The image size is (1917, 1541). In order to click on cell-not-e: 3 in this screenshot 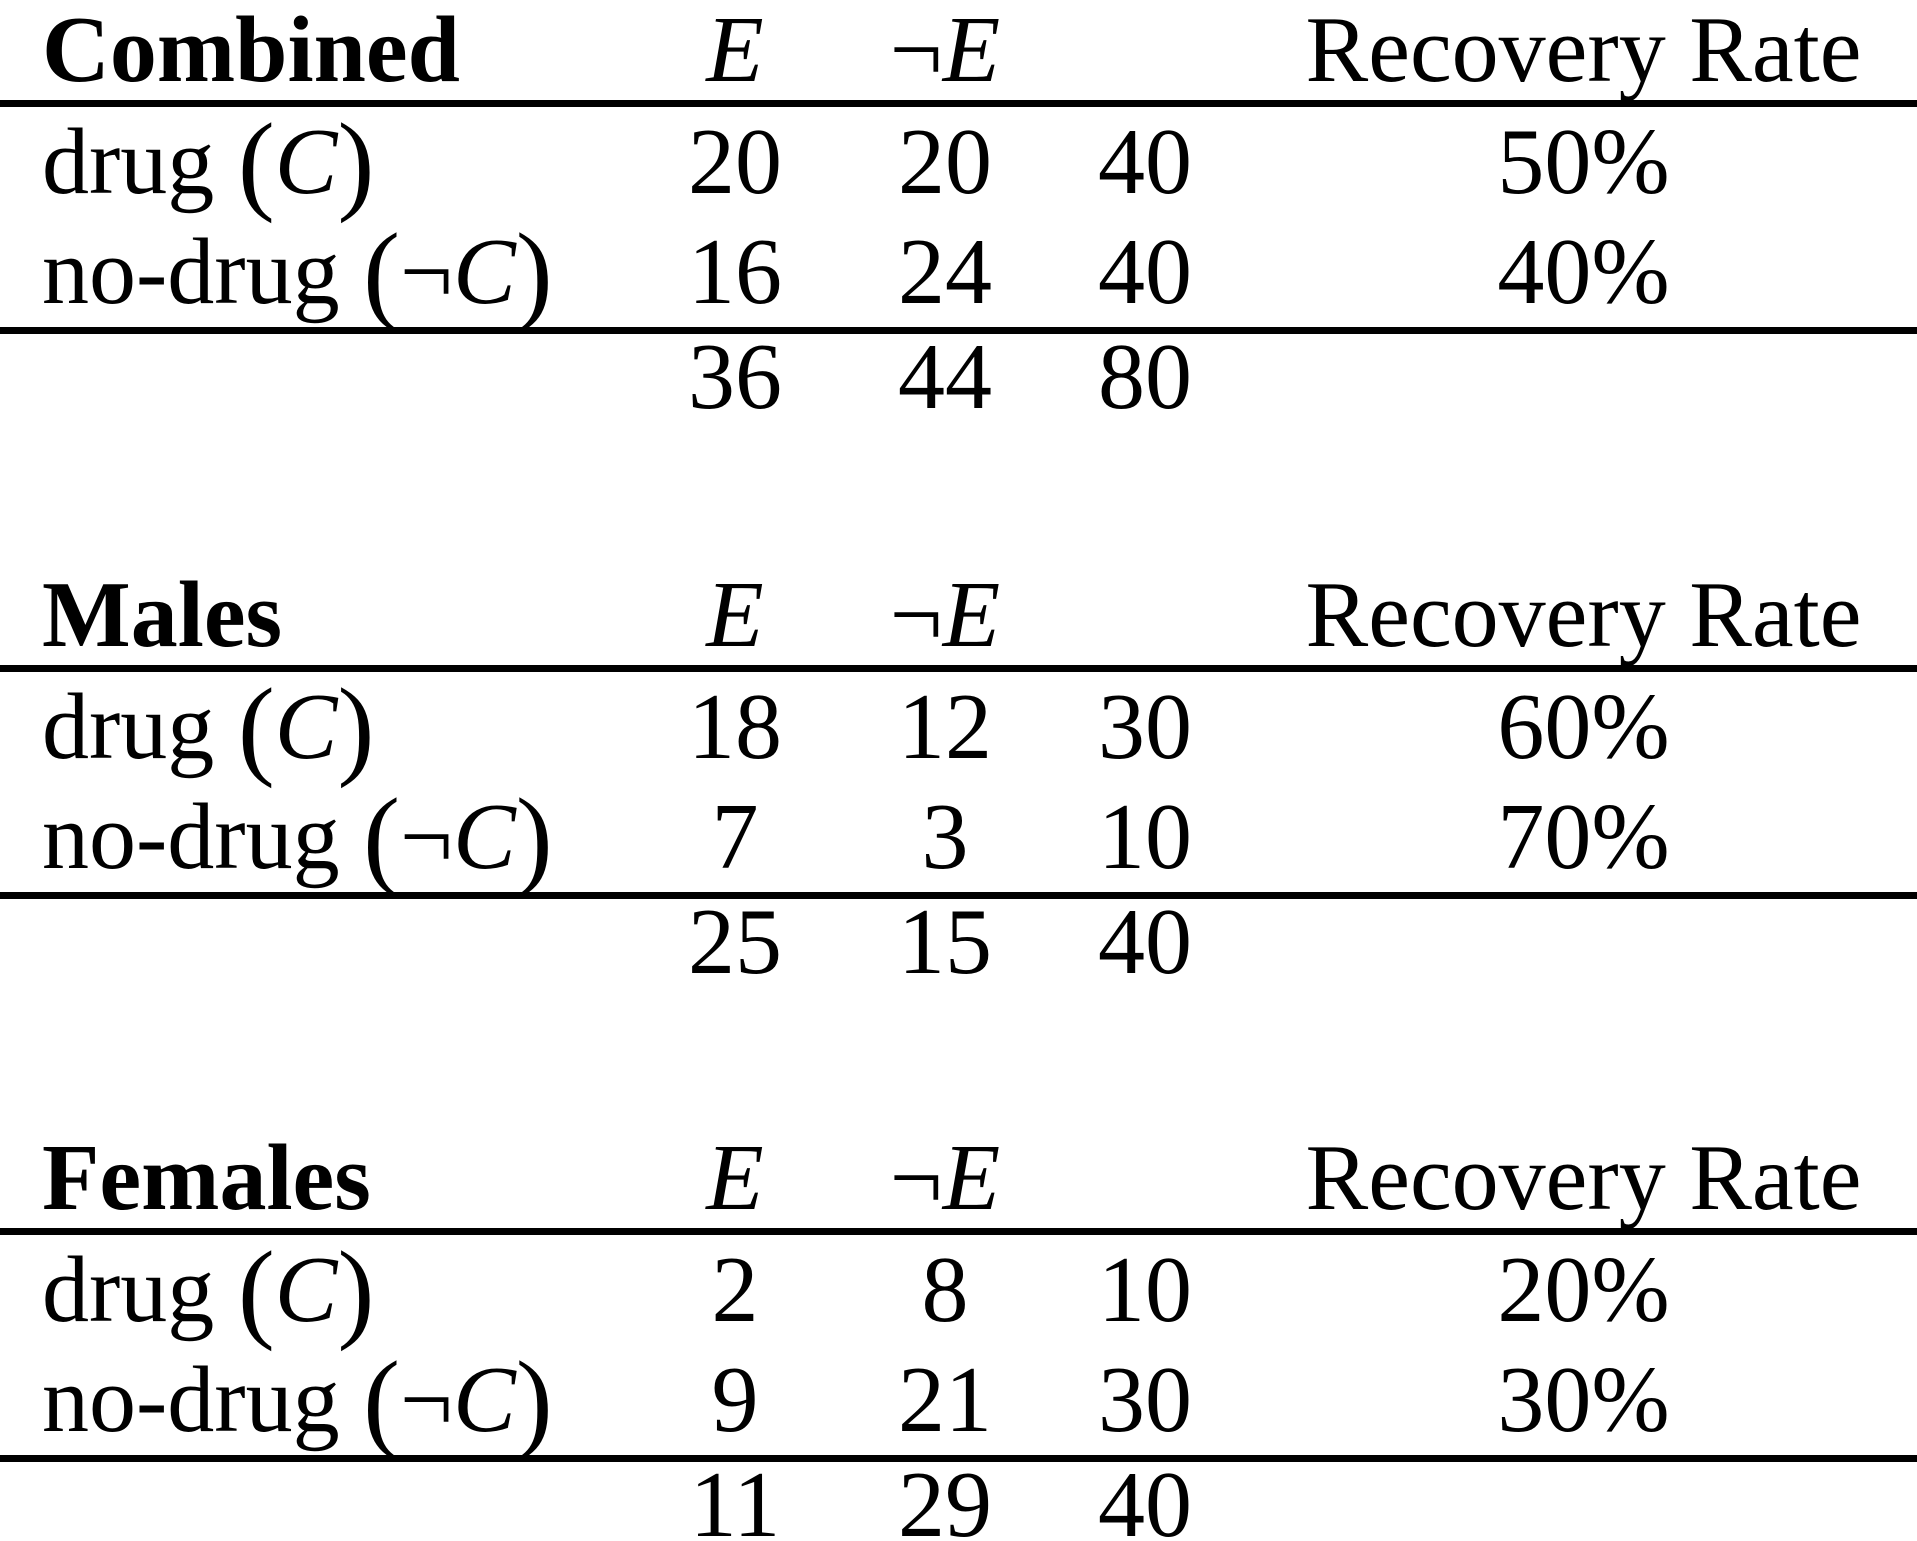, I will do `click(945, 837)`.